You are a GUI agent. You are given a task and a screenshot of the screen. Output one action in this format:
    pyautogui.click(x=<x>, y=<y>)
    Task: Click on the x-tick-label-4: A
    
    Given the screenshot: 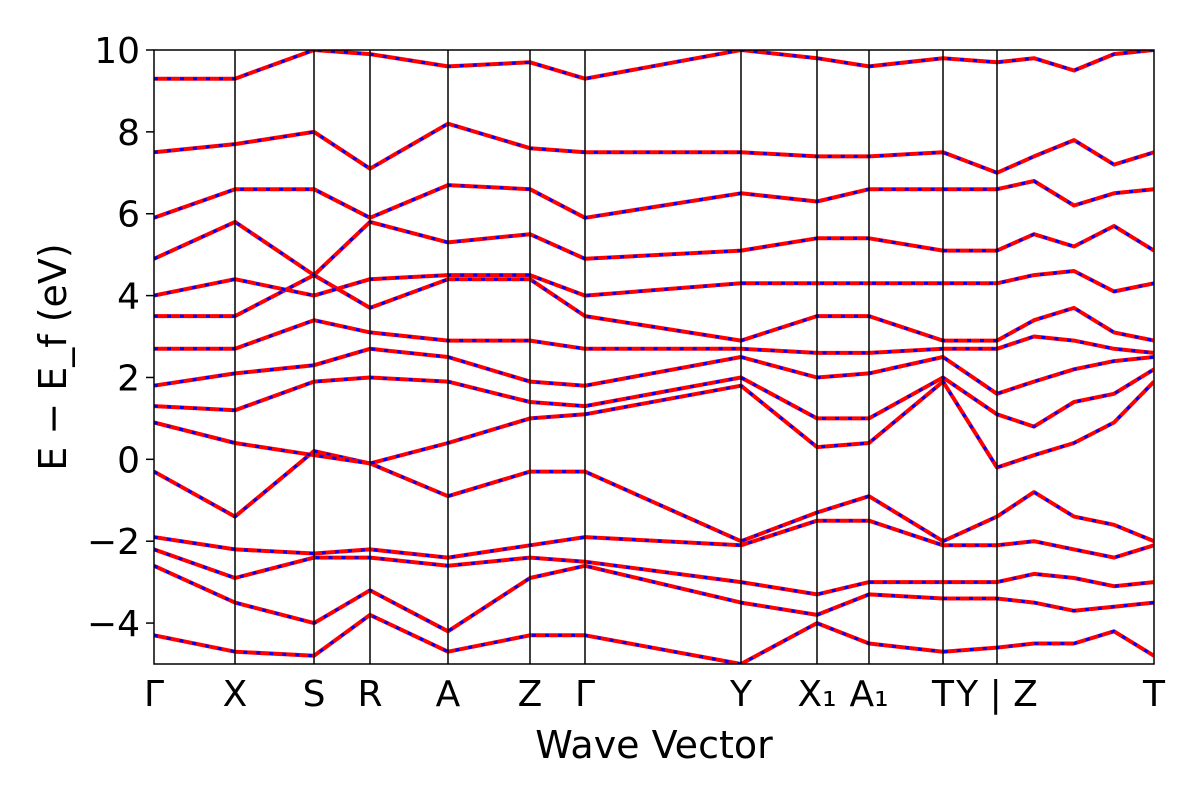 What is the action you would take?
    pyautogui.click(x=448, y=694)
    